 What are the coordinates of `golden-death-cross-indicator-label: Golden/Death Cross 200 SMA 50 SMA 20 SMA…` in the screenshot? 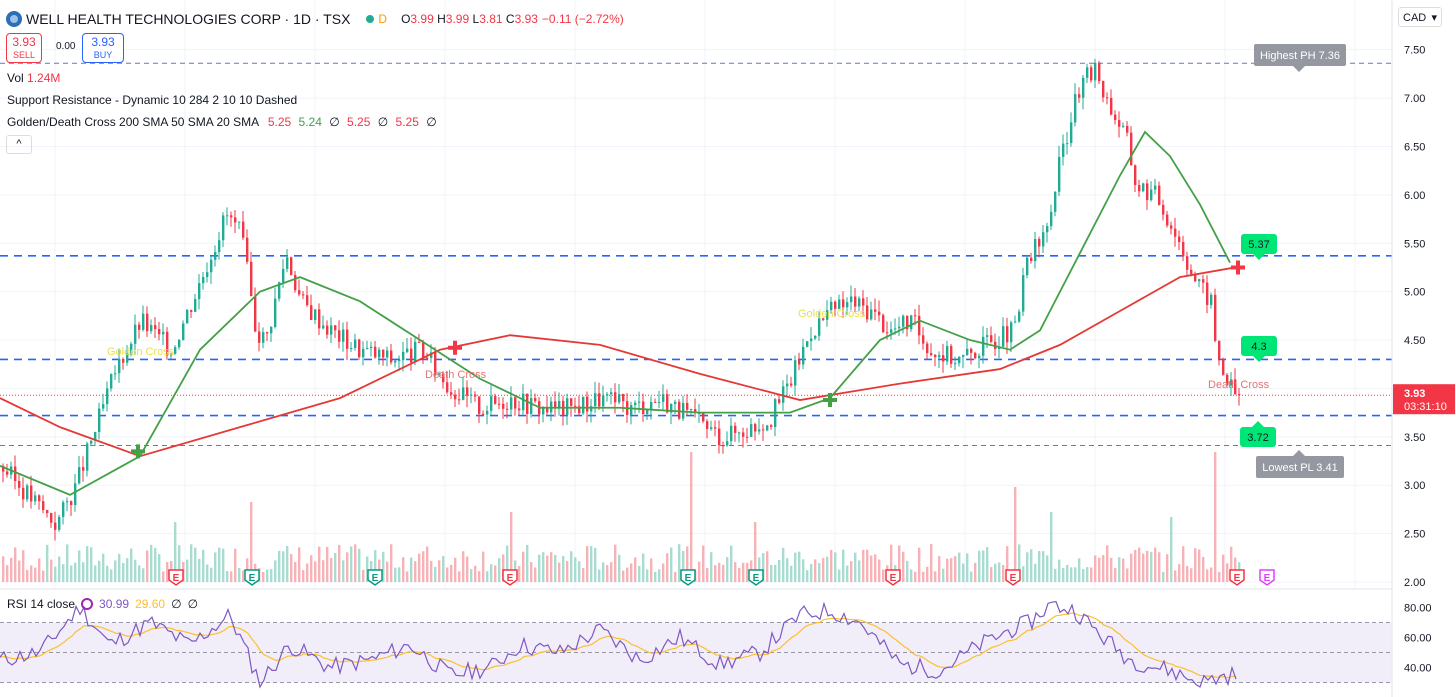 It's located at (222, 122).